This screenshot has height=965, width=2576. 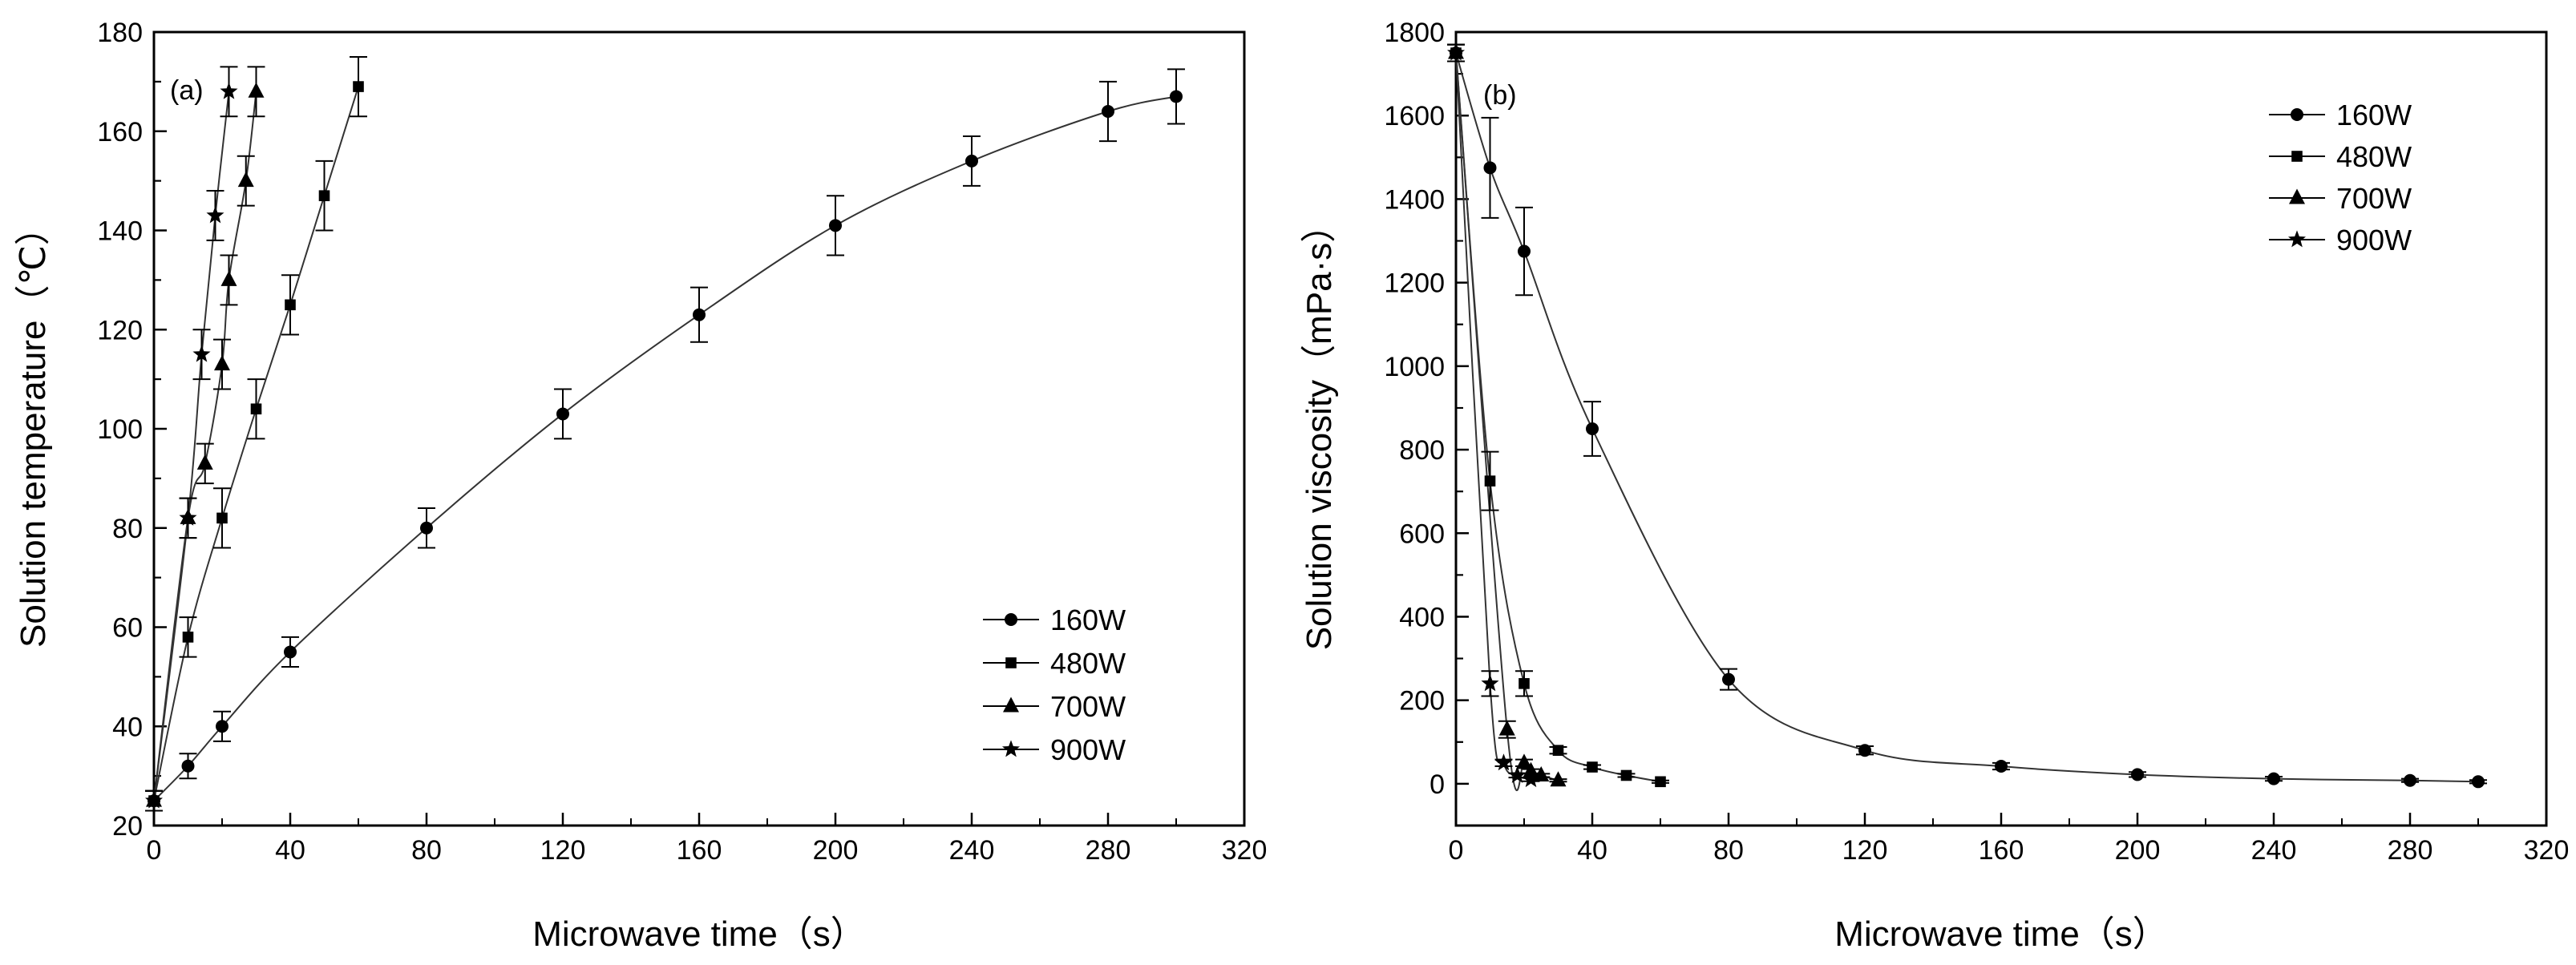 I want to click on legend-label: 700W, so click(x=2374, y=198).